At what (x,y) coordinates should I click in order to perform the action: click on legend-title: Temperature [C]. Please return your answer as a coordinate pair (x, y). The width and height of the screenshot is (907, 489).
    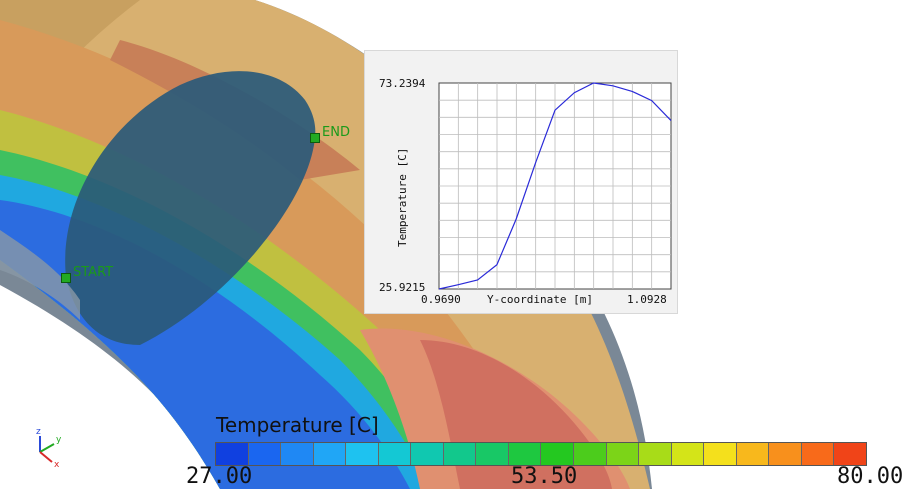
    Looking at the image, I should click on (297, 425).